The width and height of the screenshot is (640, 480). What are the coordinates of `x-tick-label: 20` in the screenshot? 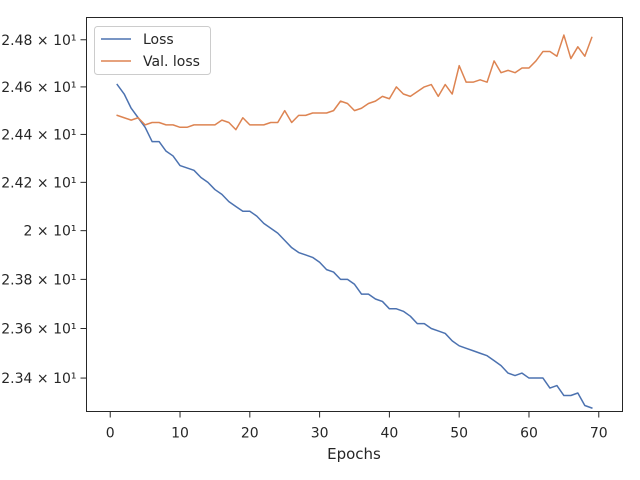 It's located at (250, 434).